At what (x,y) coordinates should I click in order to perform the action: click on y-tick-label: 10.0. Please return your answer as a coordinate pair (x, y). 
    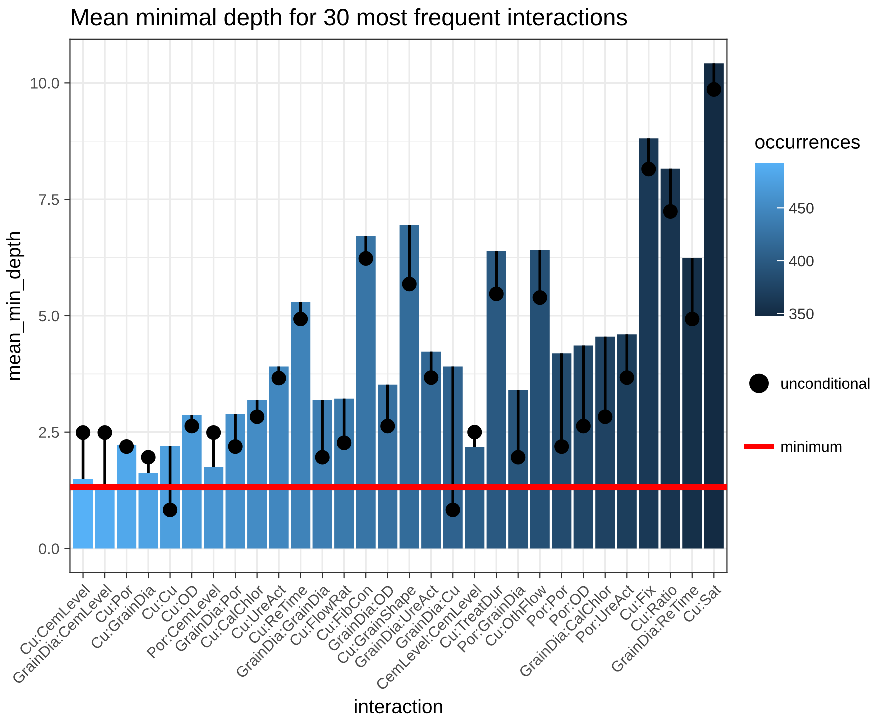
    Looking at the image, I should click on (45, 83).